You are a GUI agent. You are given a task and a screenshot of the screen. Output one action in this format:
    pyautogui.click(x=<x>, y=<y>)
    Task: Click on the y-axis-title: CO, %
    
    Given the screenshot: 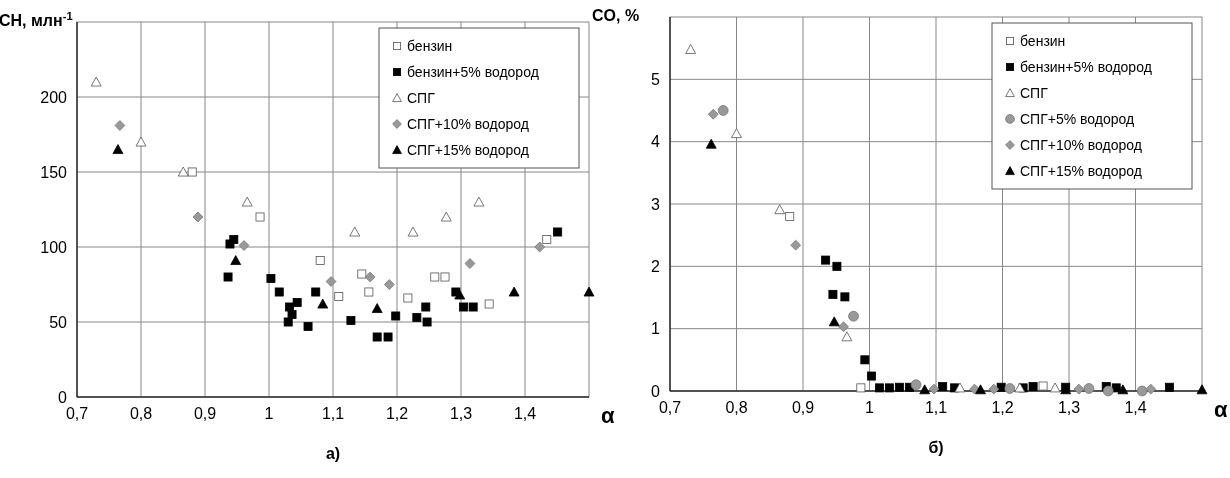 What is the action you would take?
    pyautogui.click(x=616, y=15)
    